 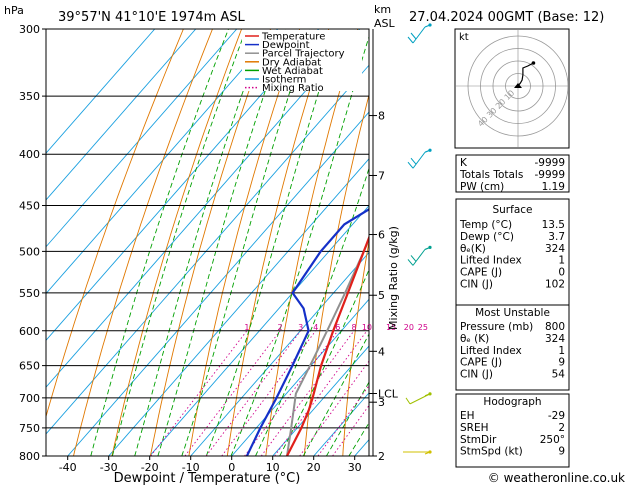 I want to click on pressure-tick-label: 800, so click(x=29, y=456).